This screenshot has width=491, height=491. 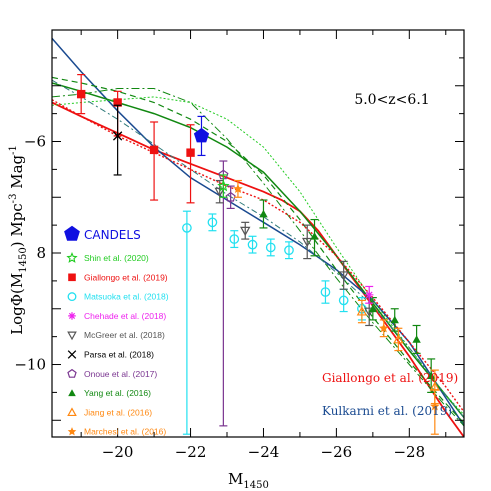 I want to click on model-label-giallongo: Giallongo et al. (2019), so click(x=390, y=378).